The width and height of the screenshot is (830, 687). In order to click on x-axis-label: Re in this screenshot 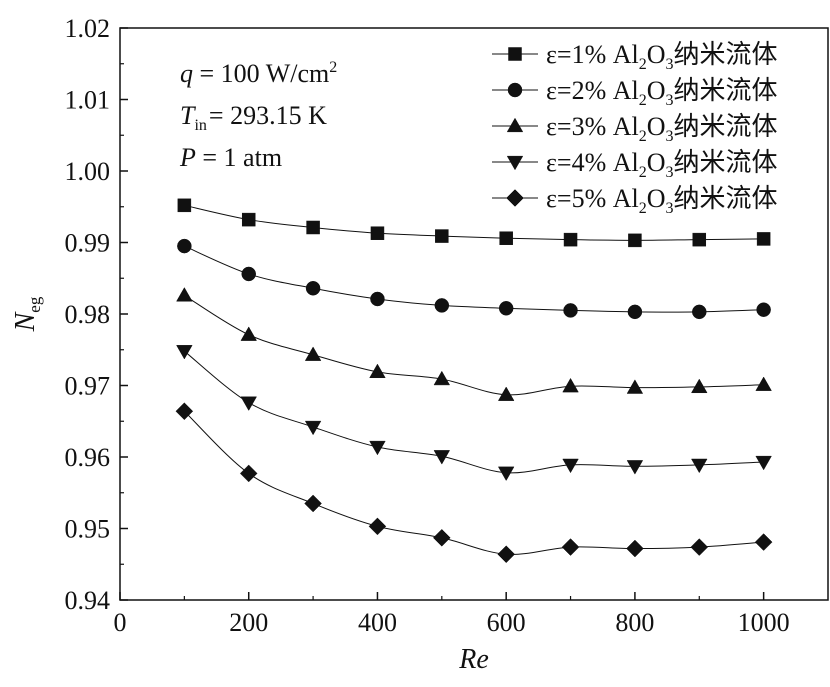, I will do `click(473, 659)`.